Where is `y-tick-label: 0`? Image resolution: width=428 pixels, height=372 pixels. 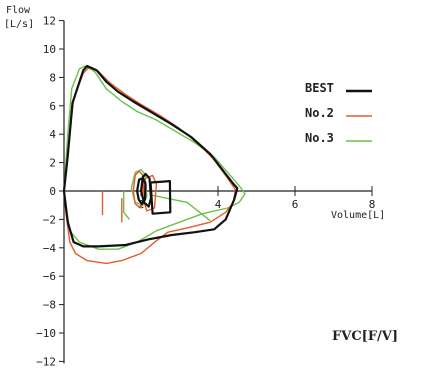
y-tick-label: 0 is located at coordinates (52, 191).